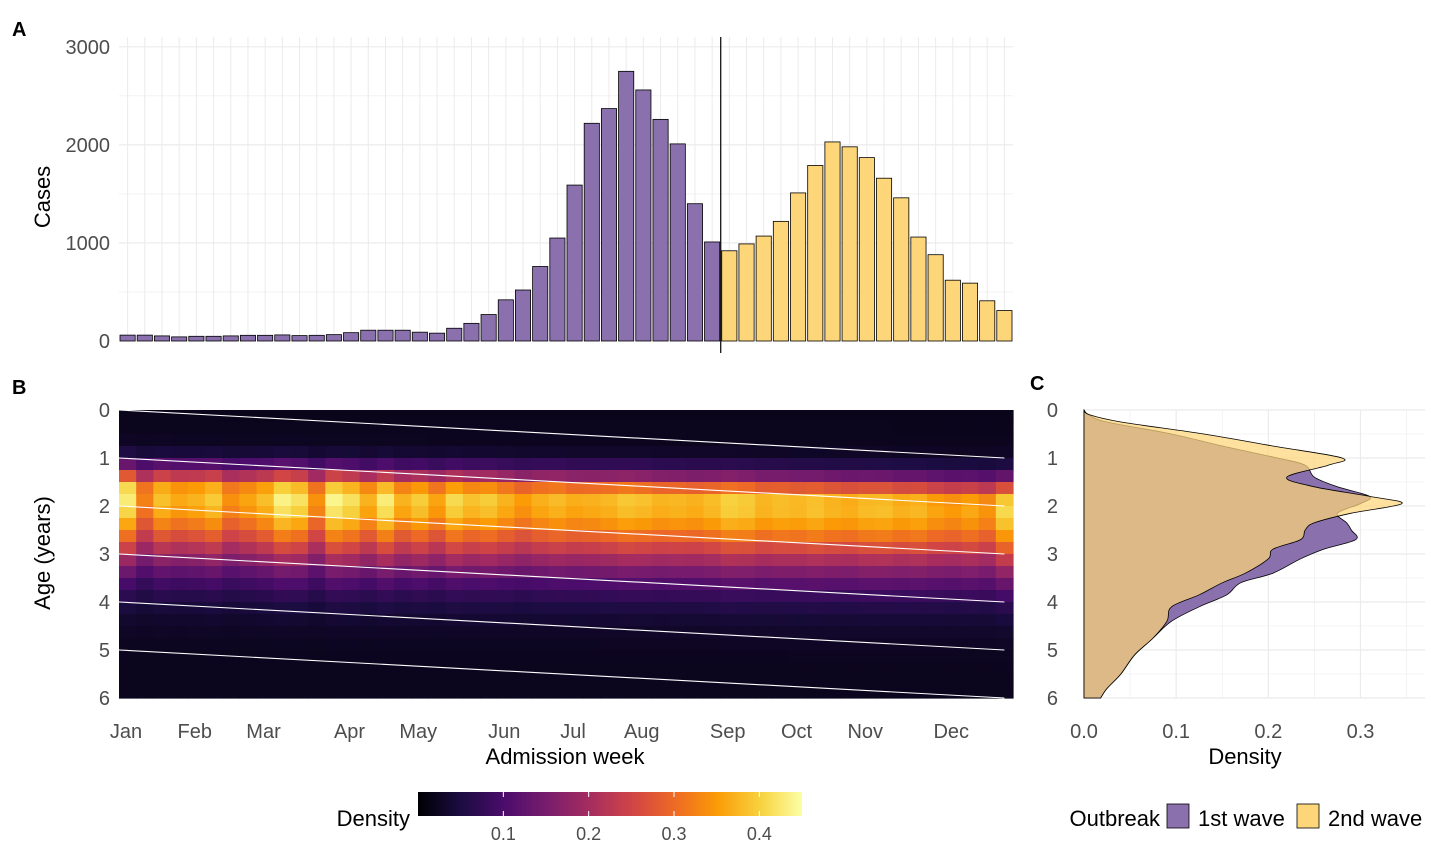 The image size is (1440, 864). What do you see at coordinates (418, 732) in the screenshot?
I see `x-tick-label: May` at bounding box center [418, 732].